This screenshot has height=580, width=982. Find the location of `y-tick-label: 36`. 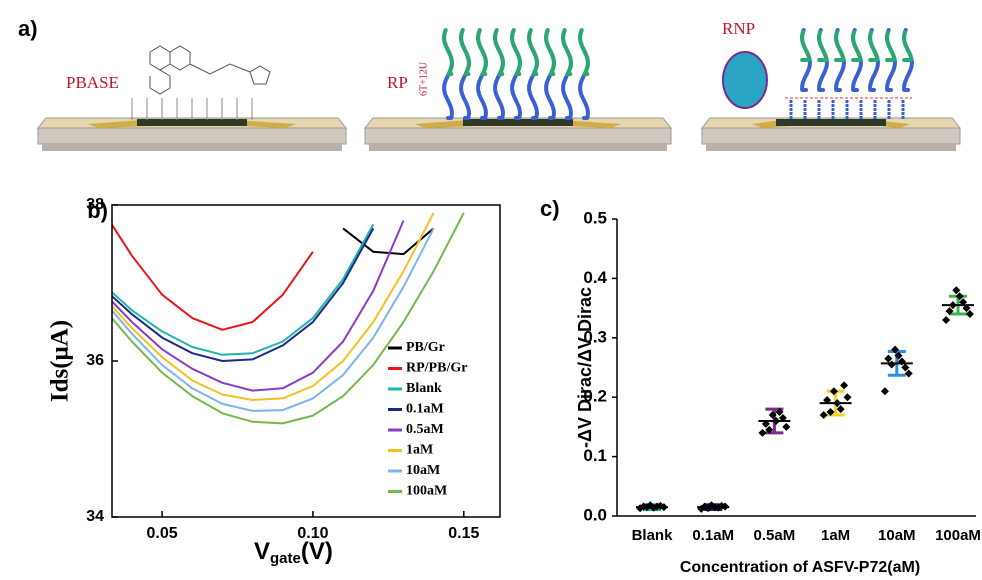

y-tick-label: 36 is located at coordinates (95, 360).